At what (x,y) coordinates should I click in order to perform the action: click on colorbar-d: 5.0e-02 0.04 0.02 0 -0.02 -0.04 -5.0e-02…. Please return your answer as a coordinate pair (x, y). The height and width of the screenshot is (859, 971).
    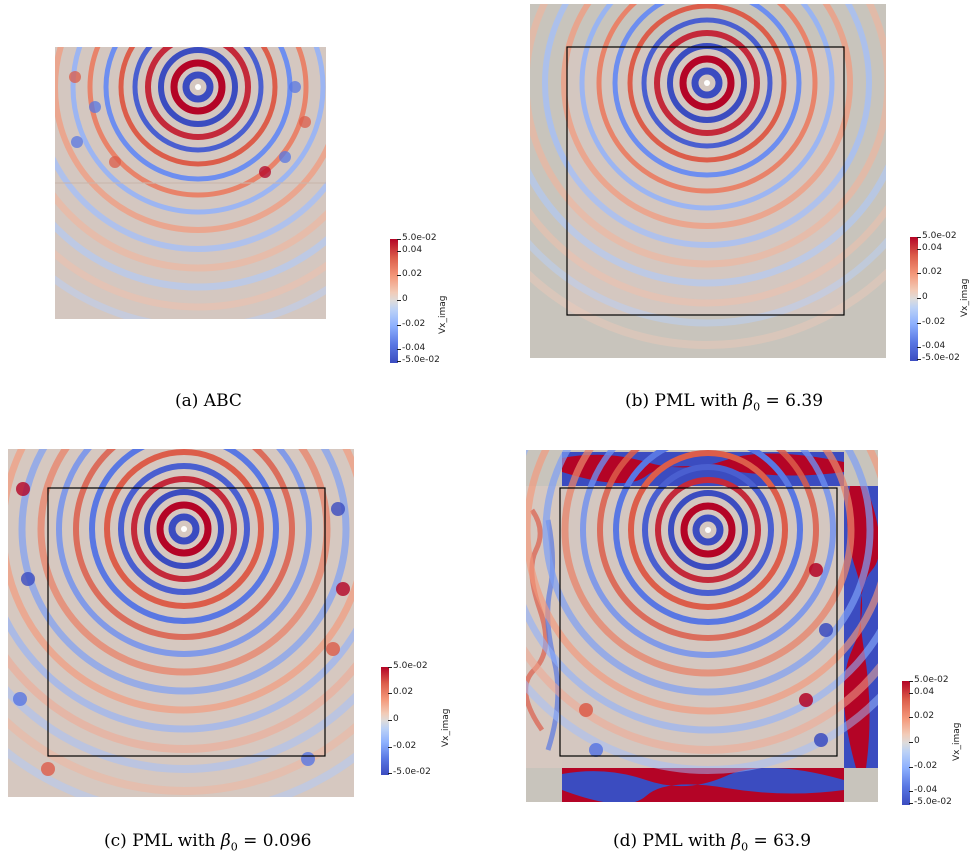
    Looking at the image, I should click on (932, 741).